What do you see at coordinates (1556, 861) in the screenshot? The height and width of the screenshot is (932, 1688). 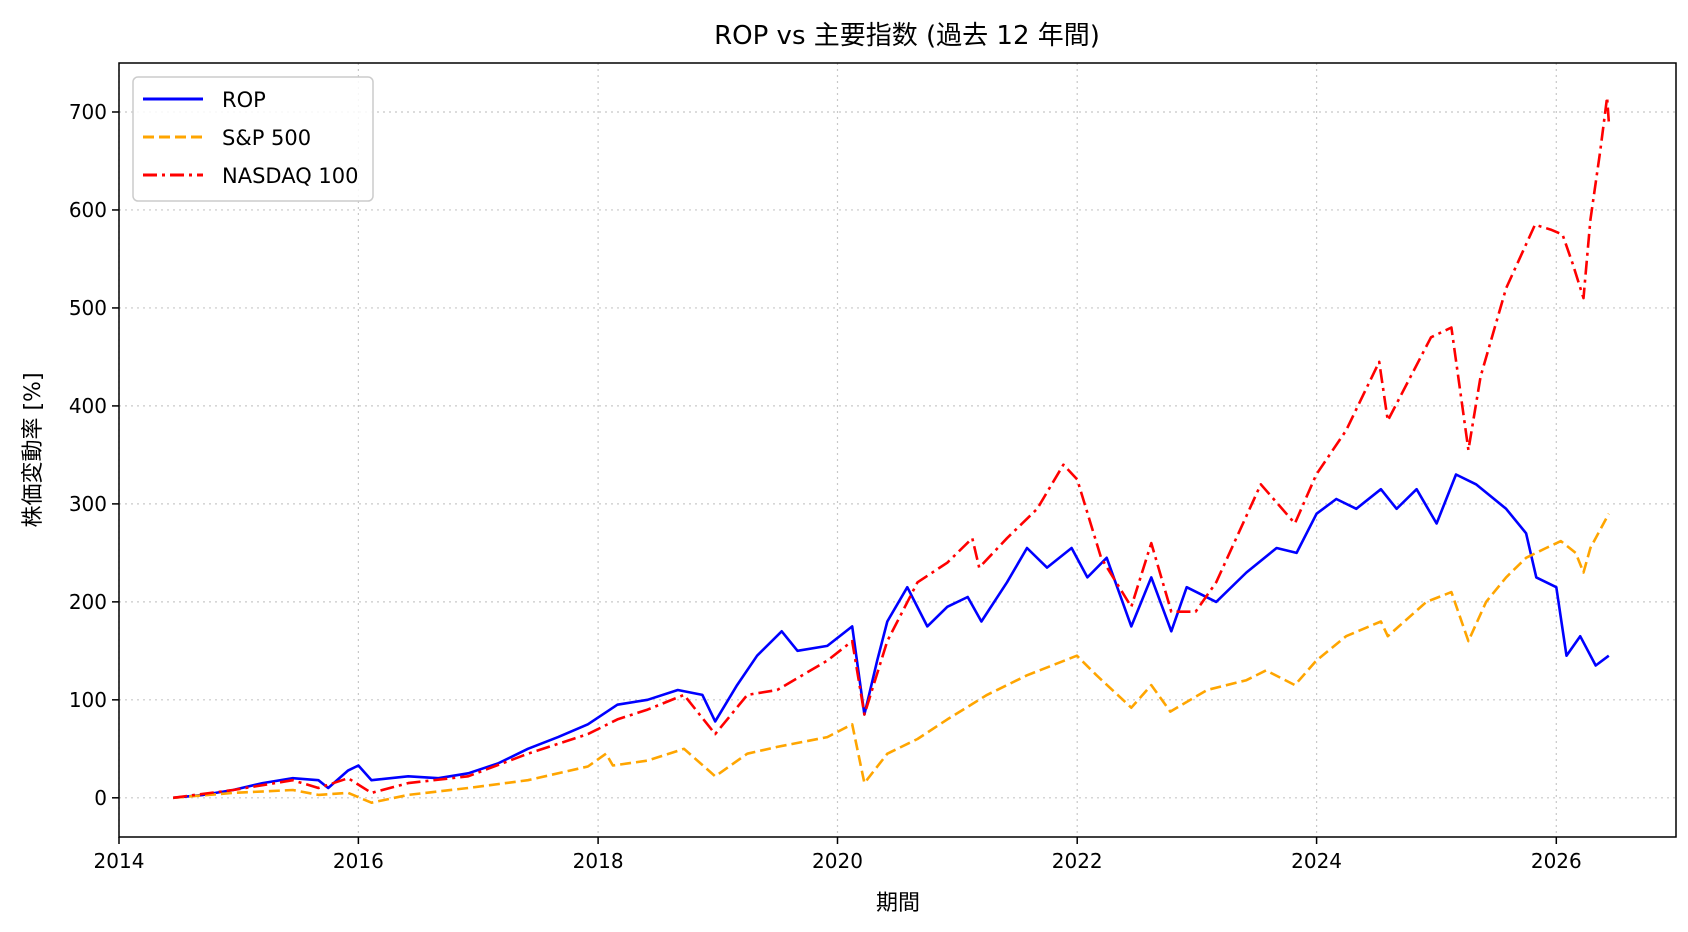 I see `x-tick-label: 2026` at bounding box center [1556, 861].